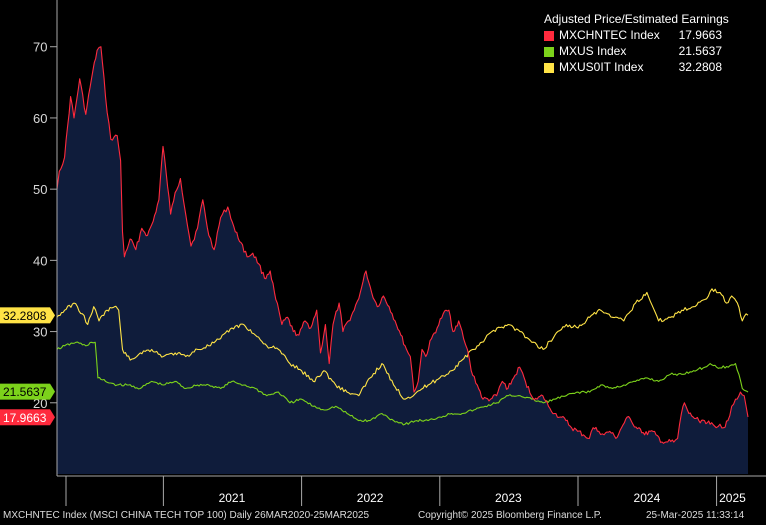 The image size is (766, 525). What do you see at coordinates (593, 51) in the screenshot?
I see `legend-label-mxus: MXUS Index` at bounding box center [593, 51].